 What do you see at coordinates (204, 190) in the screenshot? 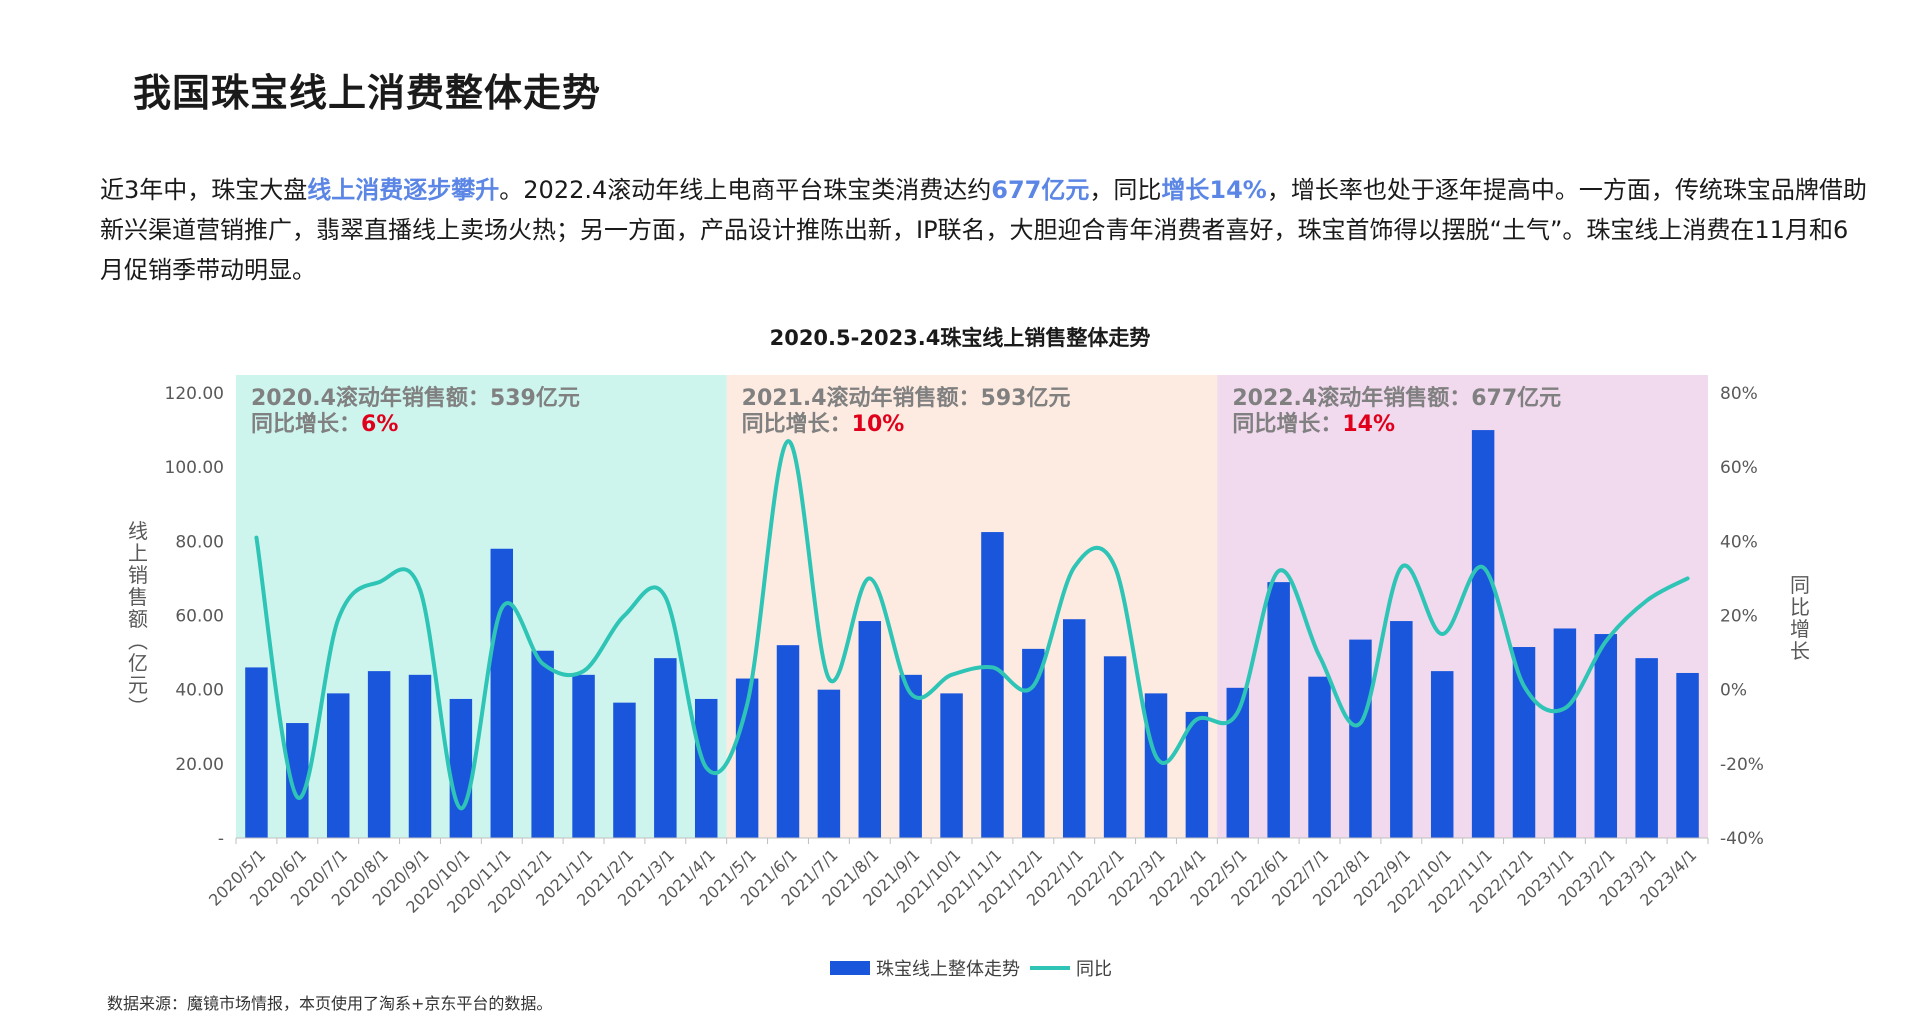
I see `intro-text-1: 近3年中，珠宝大盘` at bounding box center [204, 190].